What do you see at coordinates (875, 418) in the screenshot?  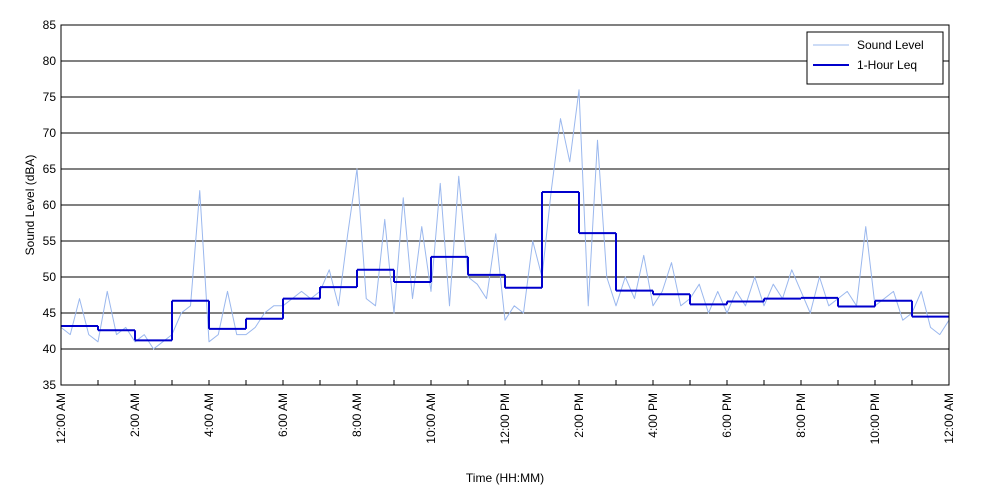 I see `x-tick-label: 10:00 PM` at bounding box center [875, 418].